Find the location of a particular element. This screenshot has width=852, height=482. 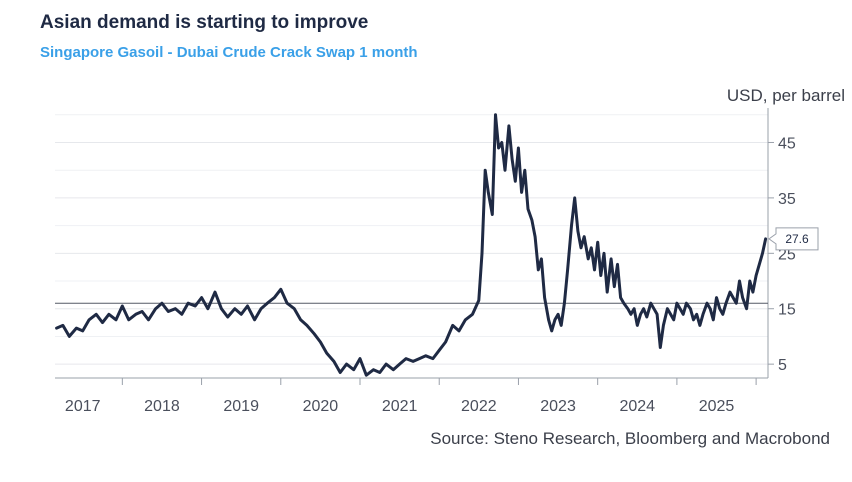

x-tick-label-2019: 2019 is located at coordinates (241, 406).